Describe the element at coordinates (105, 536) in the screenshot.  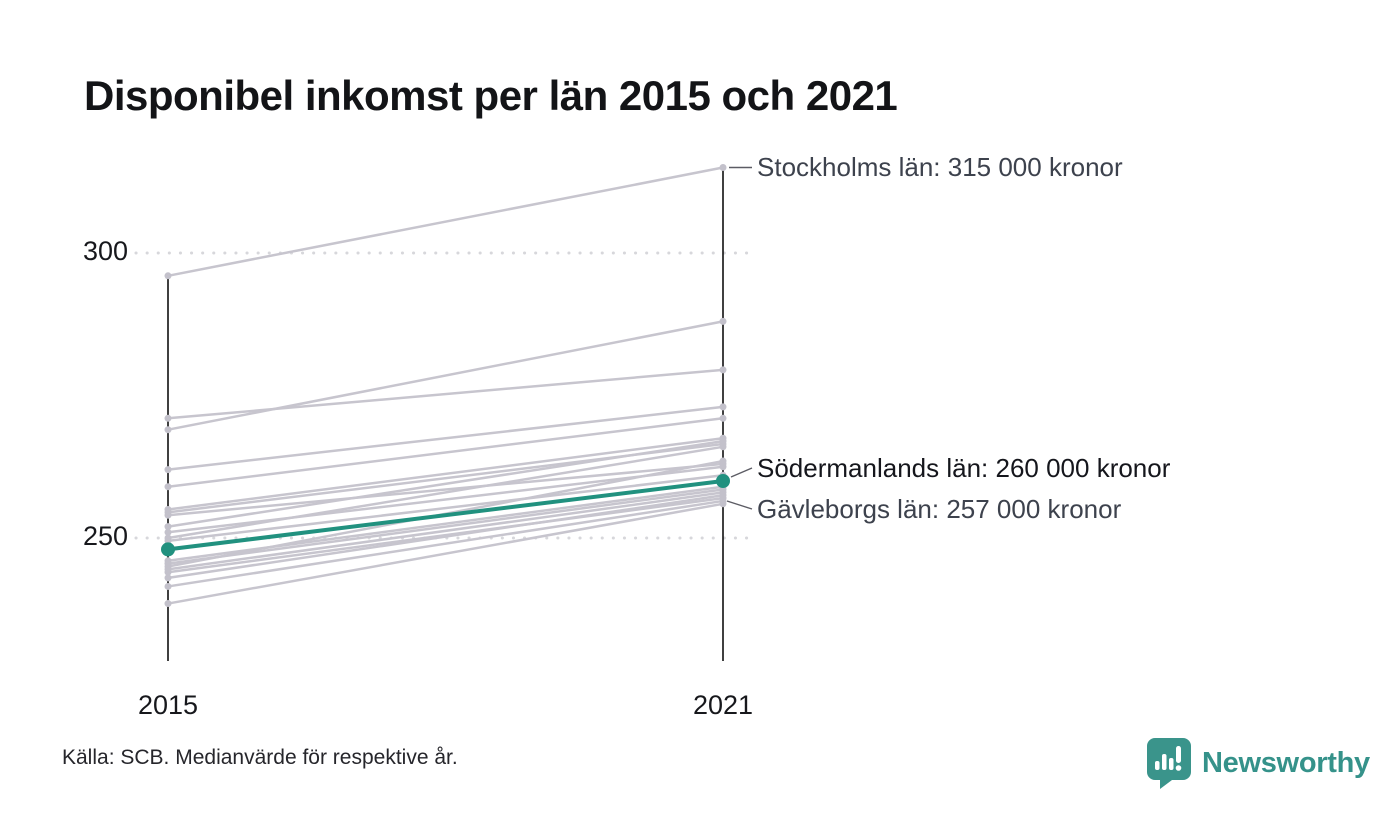
I see `y-tick-250: 250` at that location.